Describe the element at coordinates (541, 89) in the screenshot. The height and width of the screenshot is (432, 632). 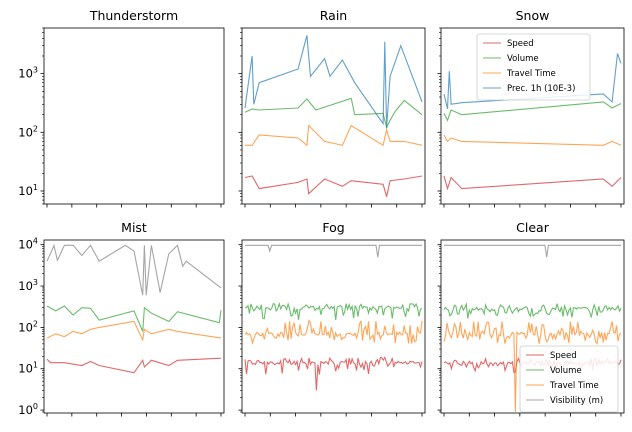
I see `legend-label: Prec. 1h (10E-3)` at that location.